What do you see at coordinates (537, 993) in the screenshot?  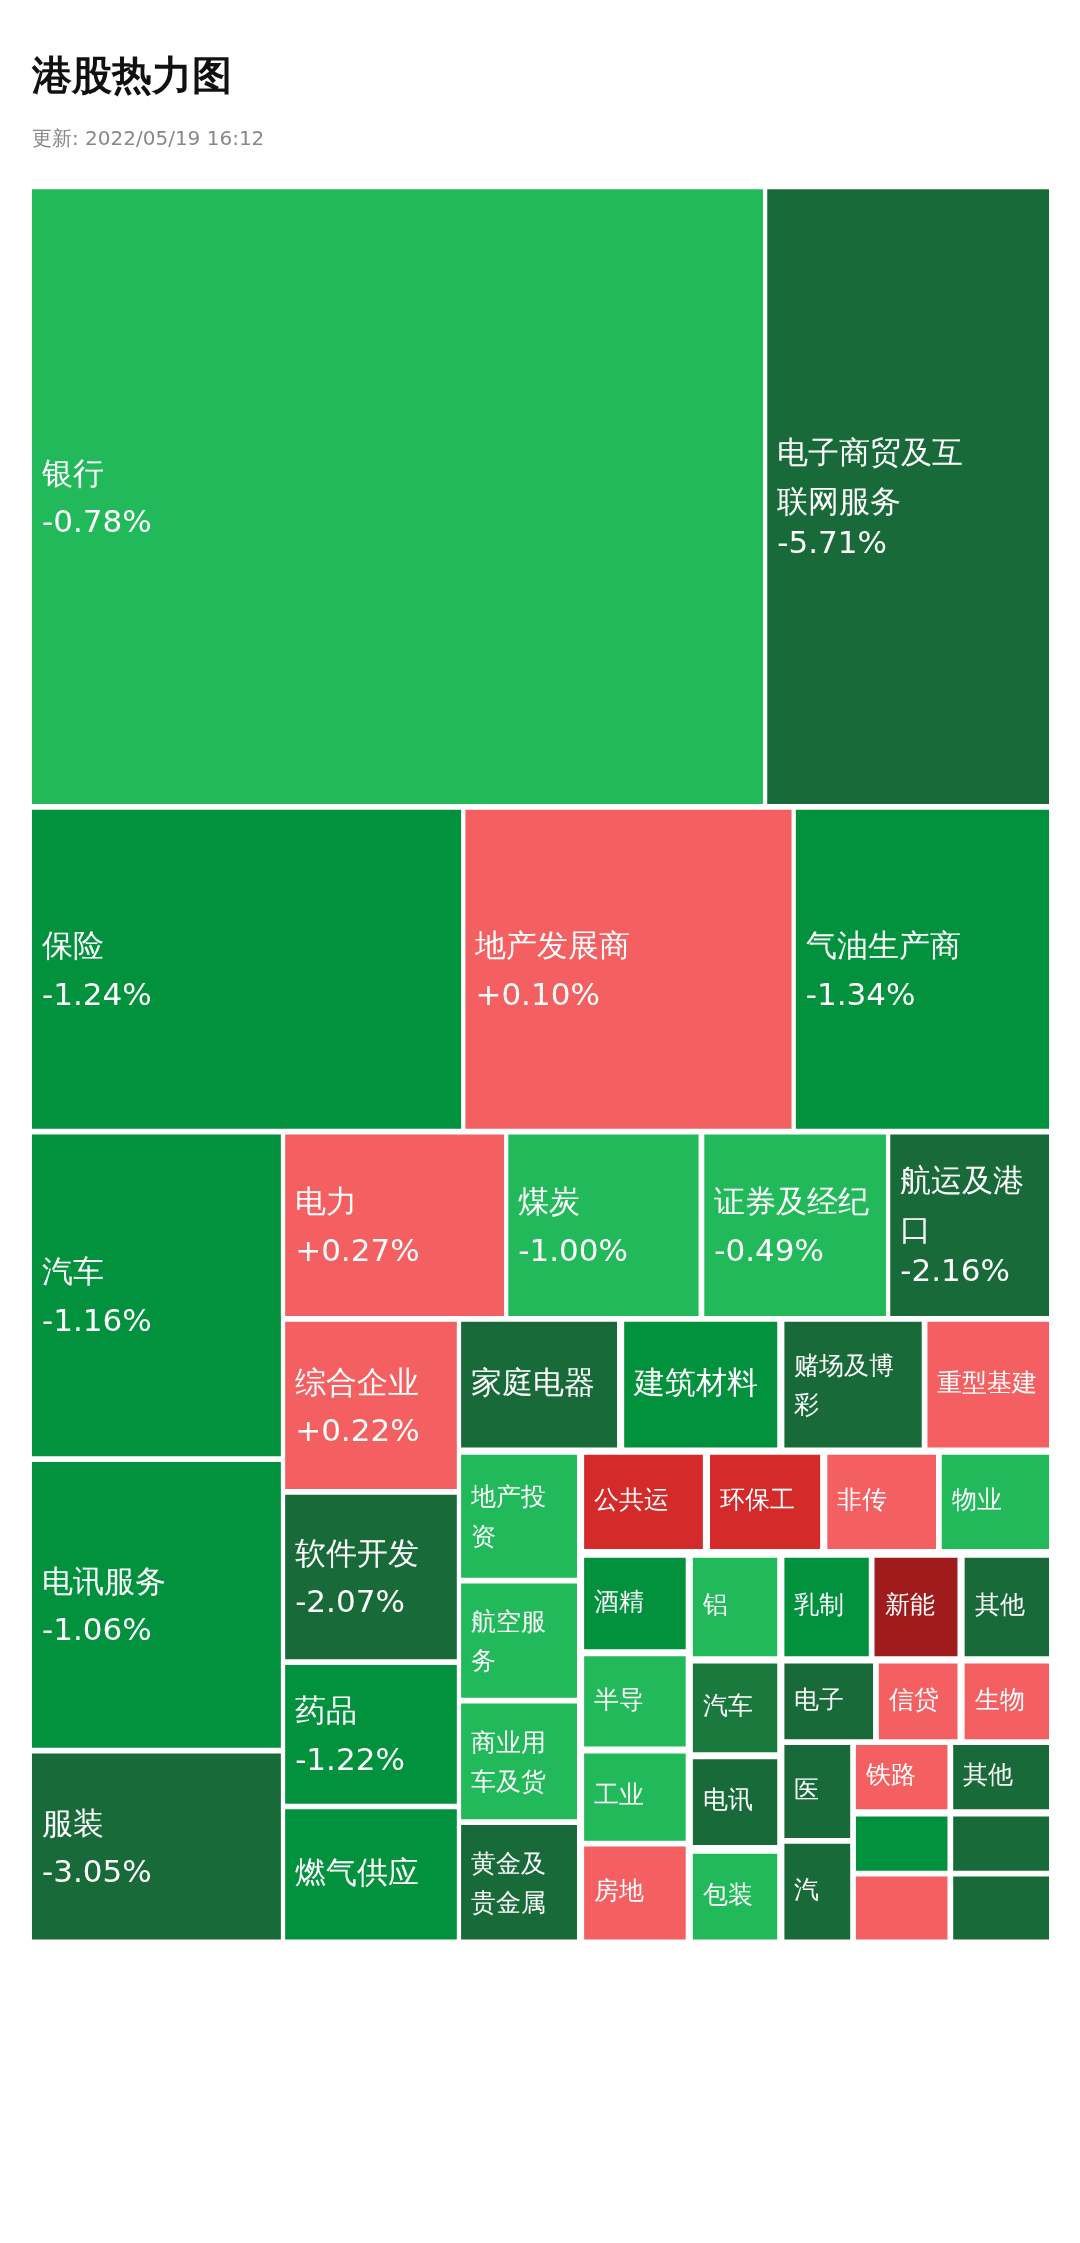 I see `data-label: +0.10%` at bounding box center [537, 993].